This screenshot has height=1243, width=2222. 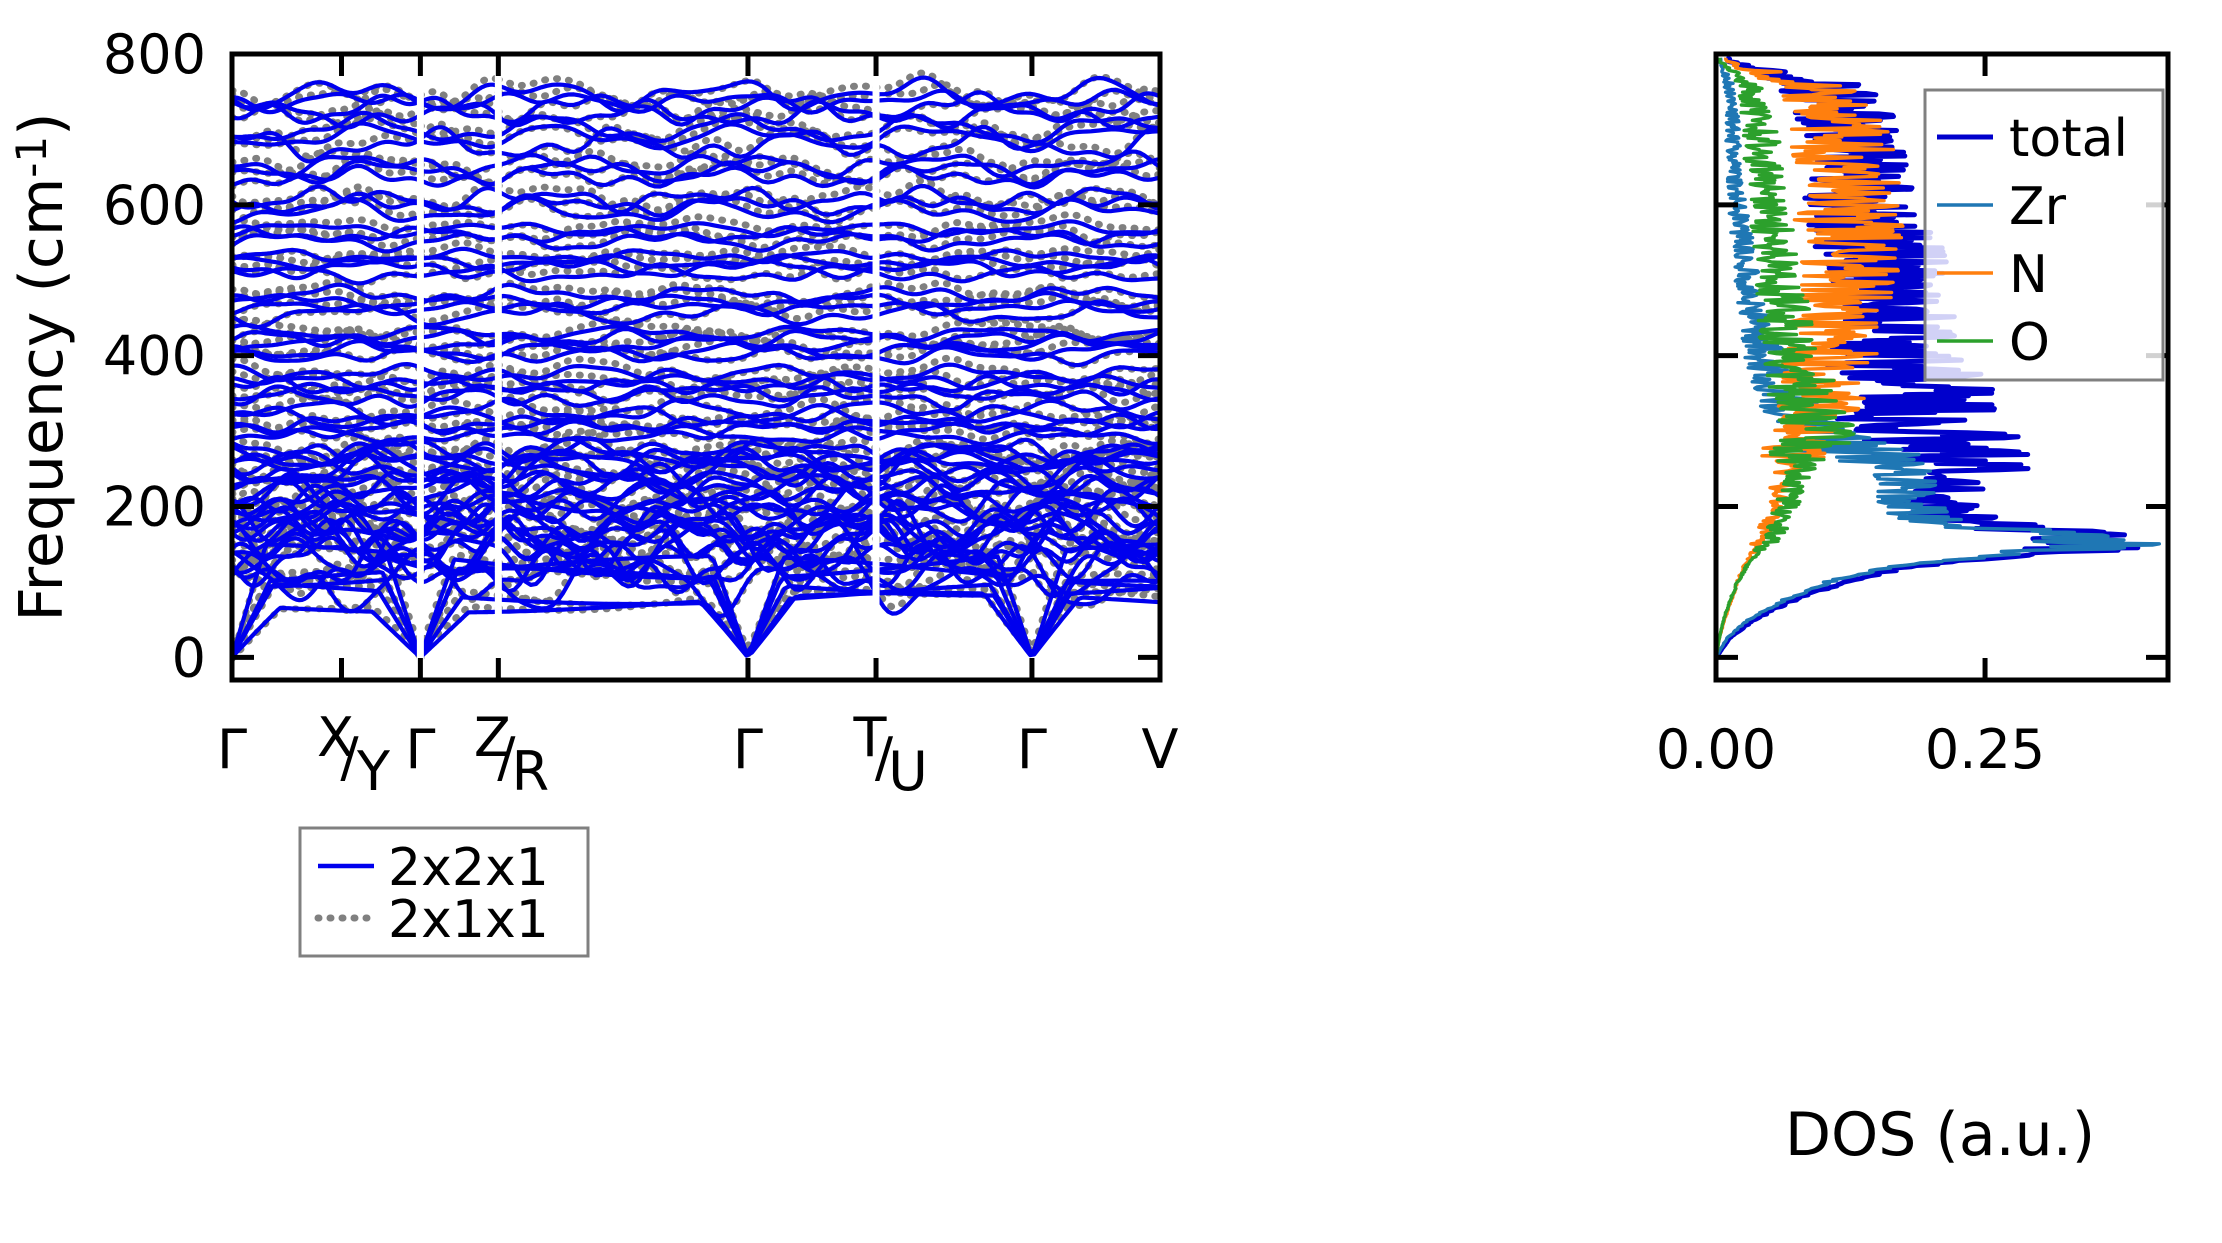 I want to click on dos-curve-N, so click(x=1810, y=357).